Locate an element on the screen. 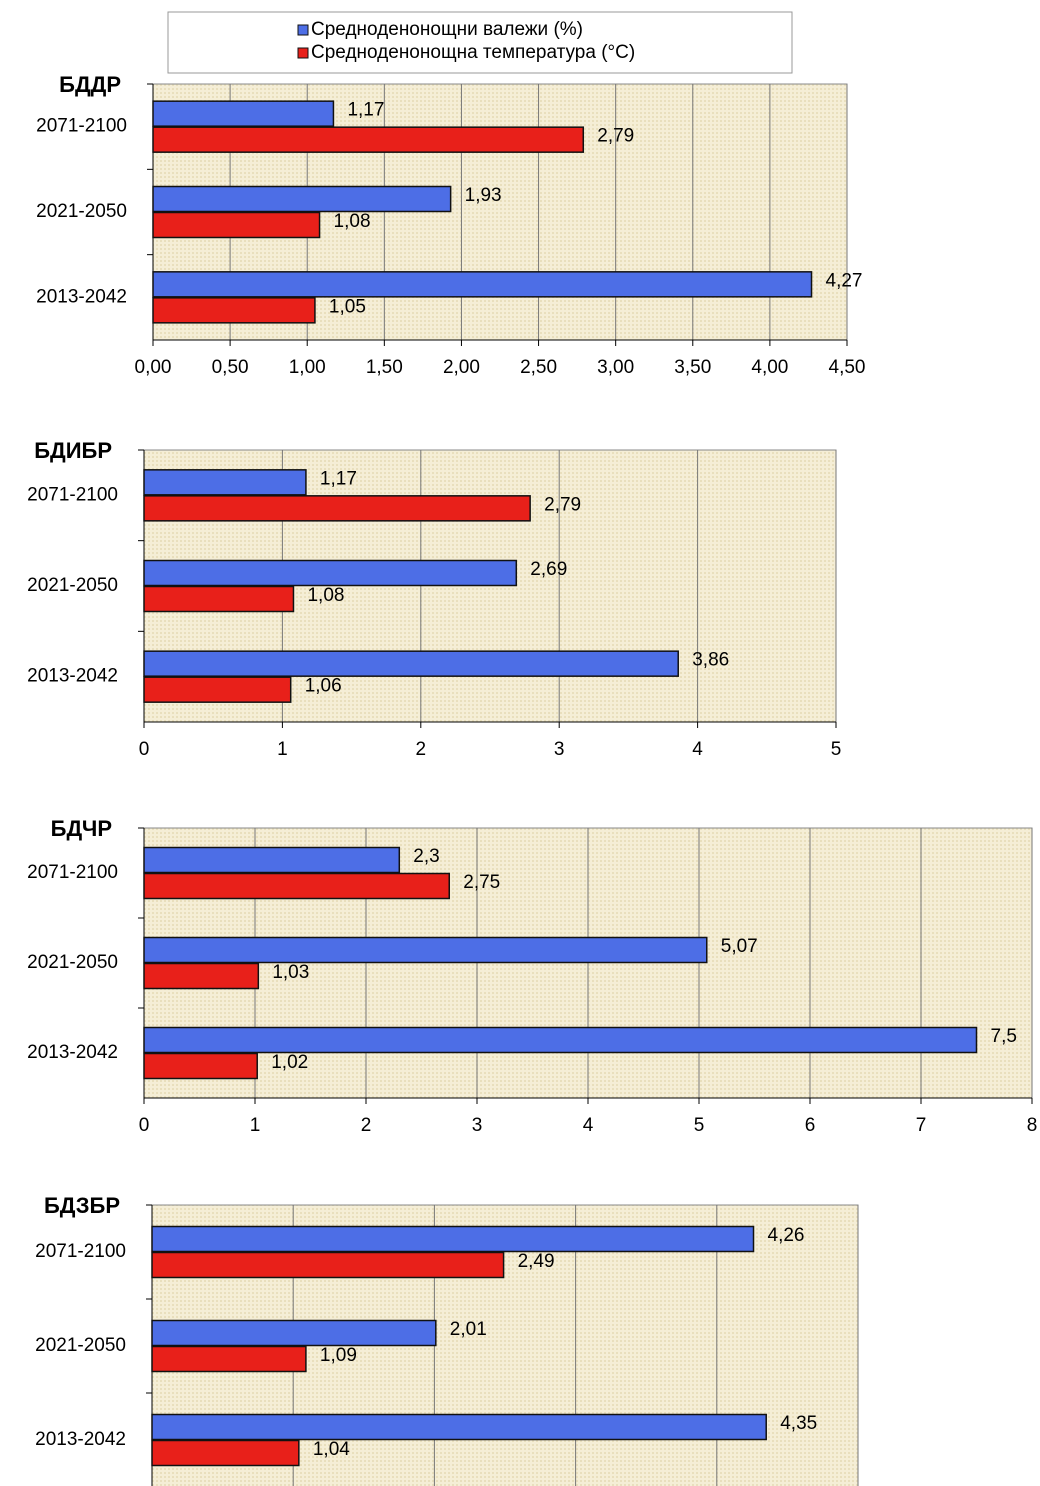  value-label: 4,27 is located at coordinates (844, 280).